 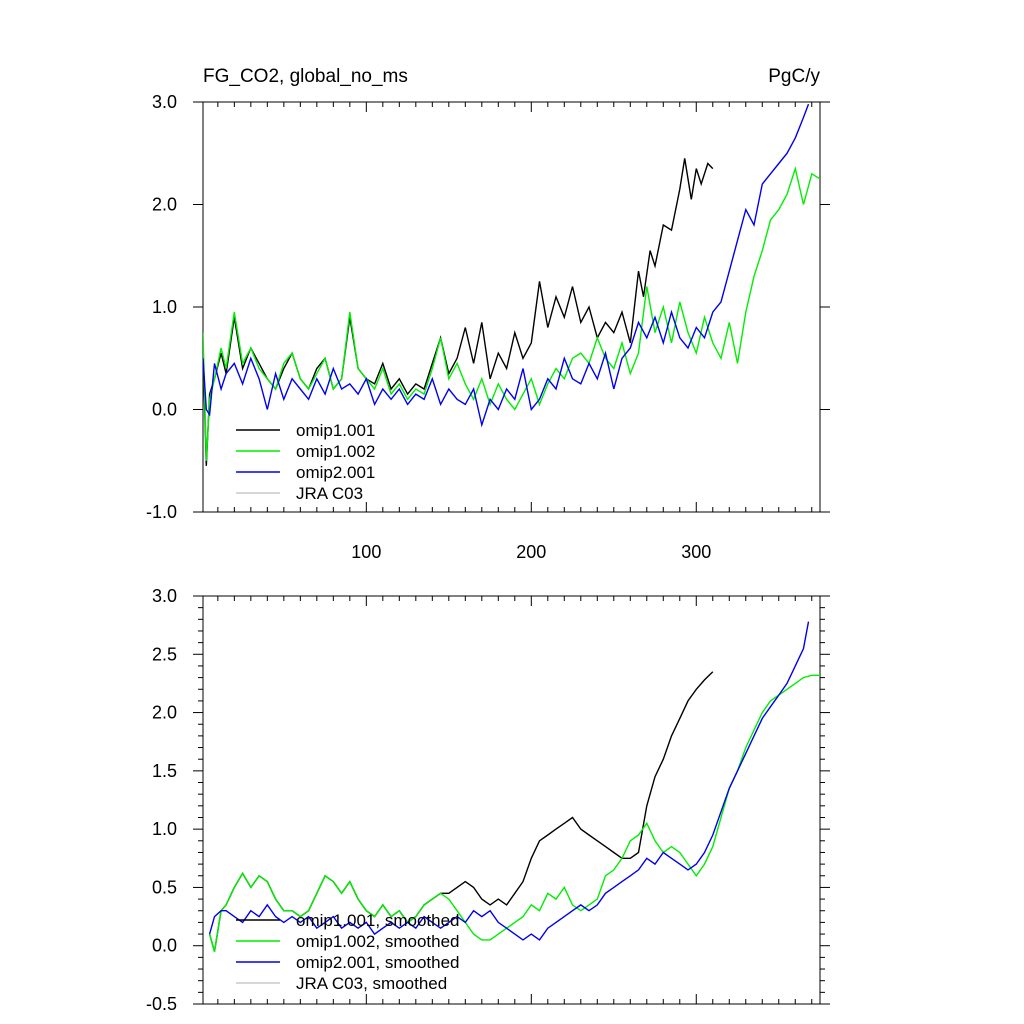 I want to click on legend-label: omip2.001, so click(x=335, y=472).